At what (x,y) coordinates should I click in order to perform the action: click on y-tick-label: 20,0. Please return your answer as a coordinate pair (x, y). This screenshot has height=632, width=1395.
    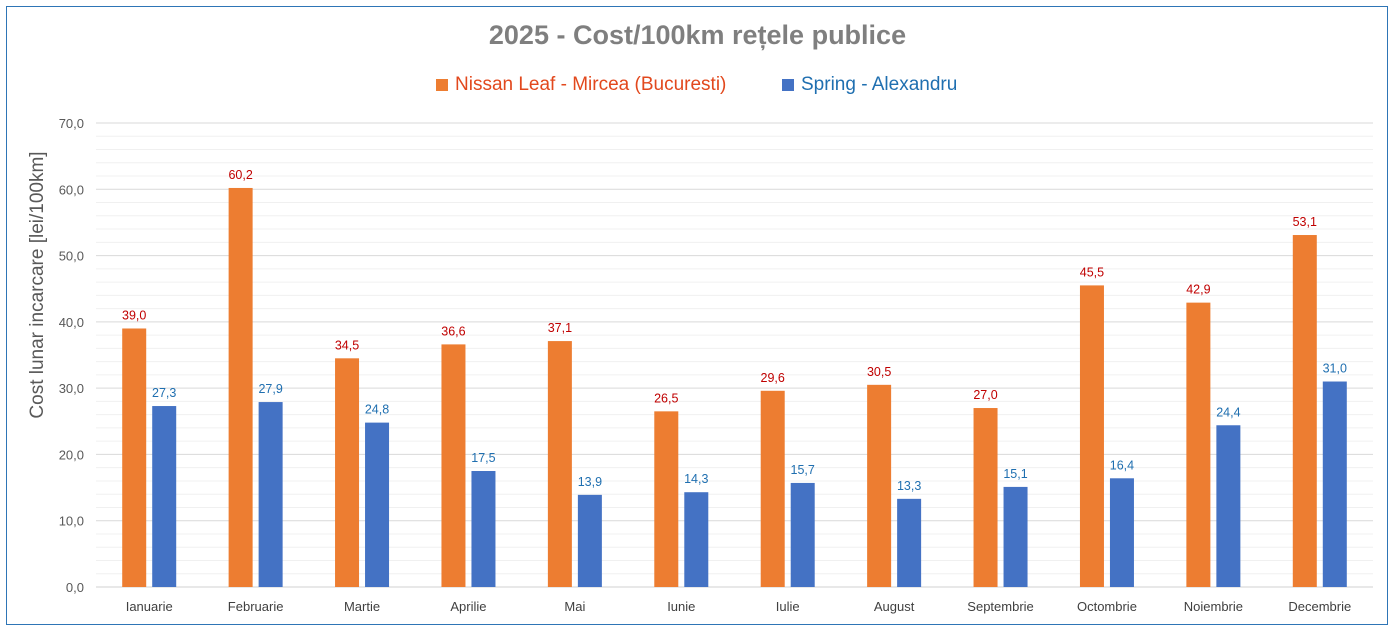
    Looking at the image, I should click on (71, 454).